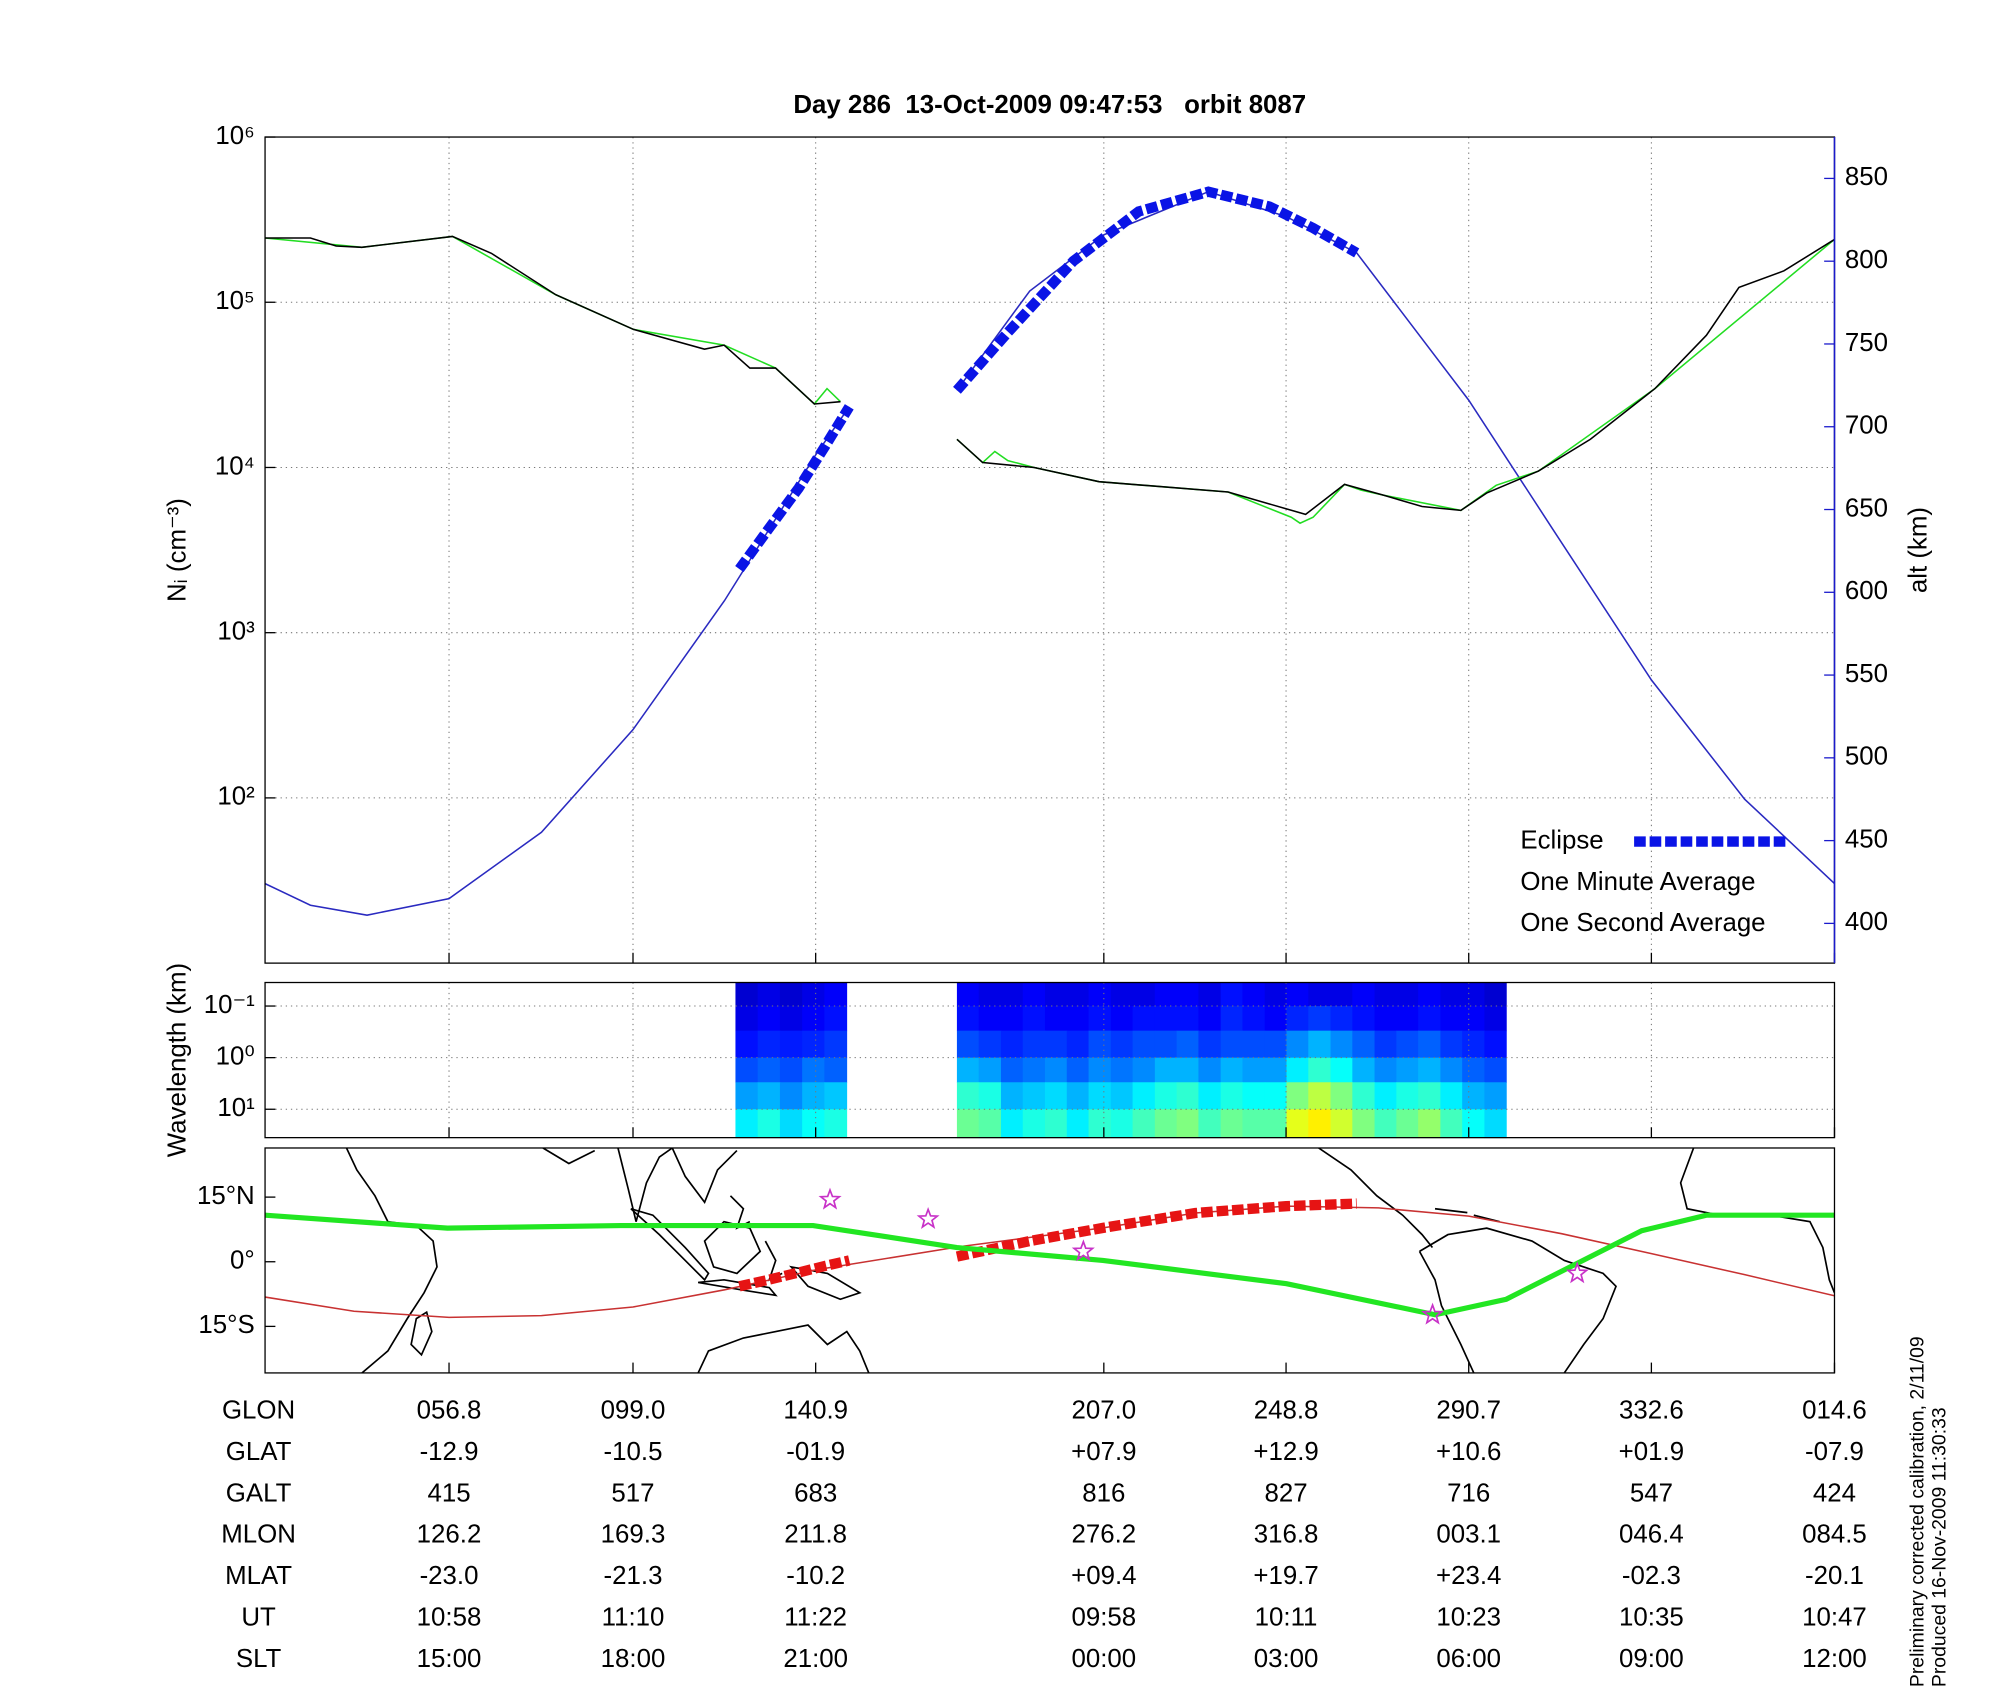  Describe the element at coordinates (1834, 1493) in the screenshot. I see `table-cell: 424` at that location.